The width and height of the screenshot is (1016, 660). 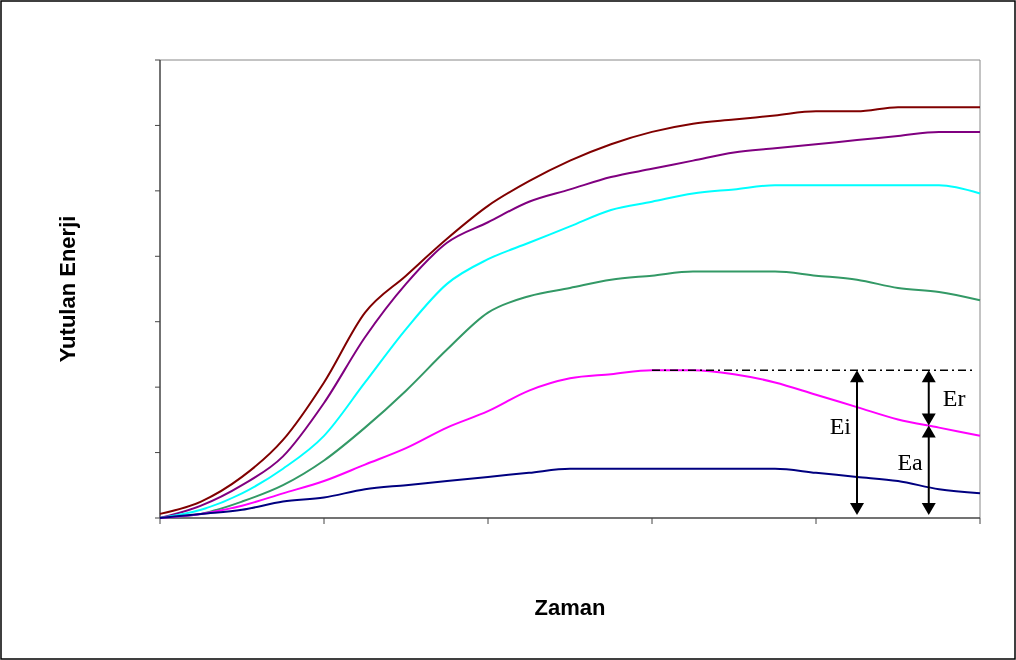 I want to click on annotation: Er, so click(x=954, y=397).